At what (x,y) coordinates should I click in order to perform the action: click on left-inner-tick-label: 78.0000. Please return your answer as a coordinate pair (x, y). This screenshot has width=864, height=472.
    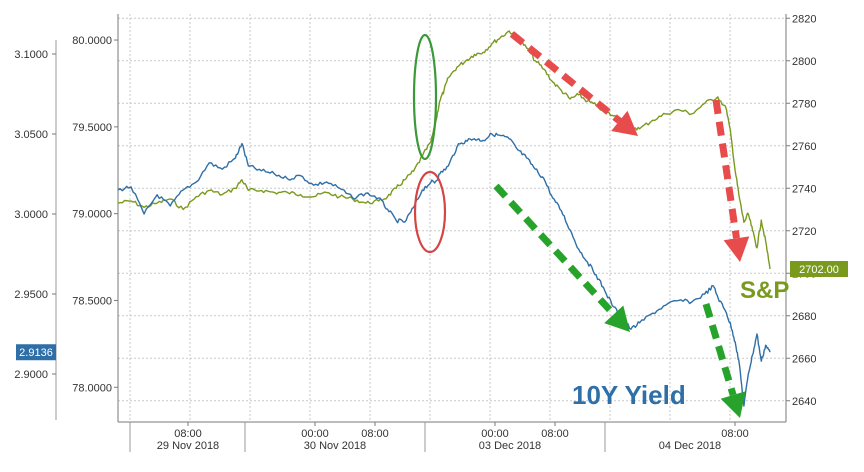
    Looking at the image, I should click on (92, 388).